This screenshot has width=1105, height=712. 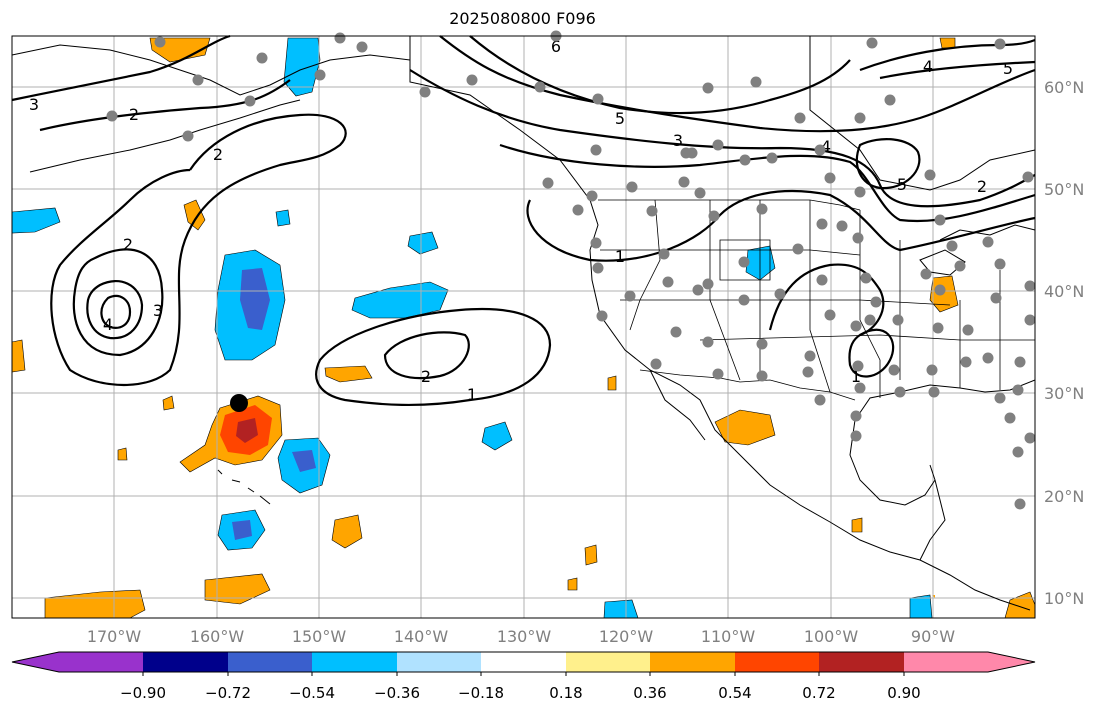 I want to click on colorbar-under-arrow, so click(x=35, y=662).